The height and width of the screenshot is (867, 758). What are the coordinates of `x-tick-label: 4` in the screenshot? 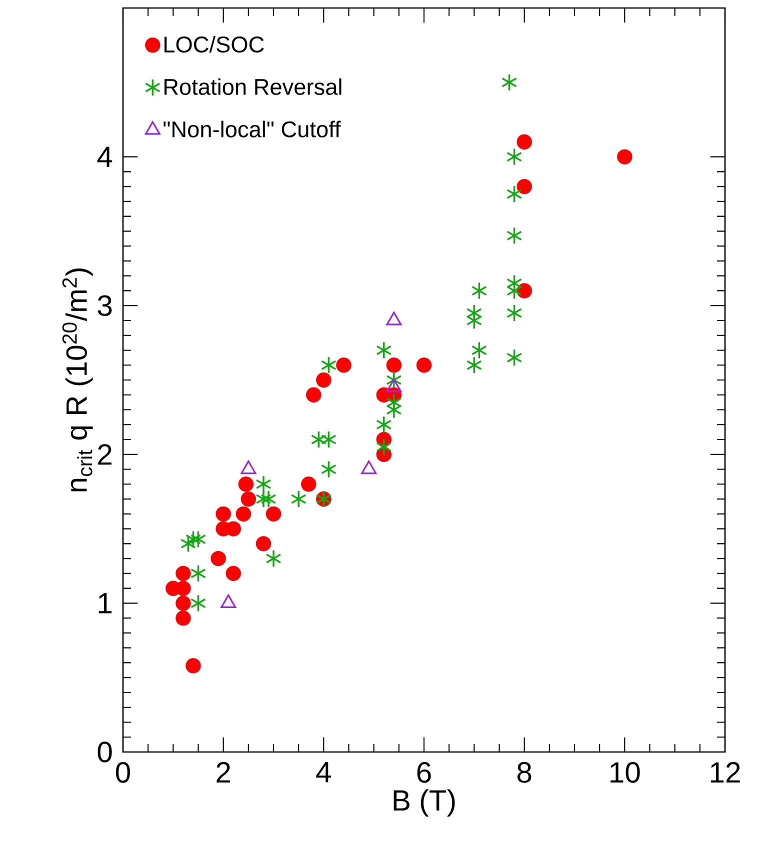 It's located at (323, 772).